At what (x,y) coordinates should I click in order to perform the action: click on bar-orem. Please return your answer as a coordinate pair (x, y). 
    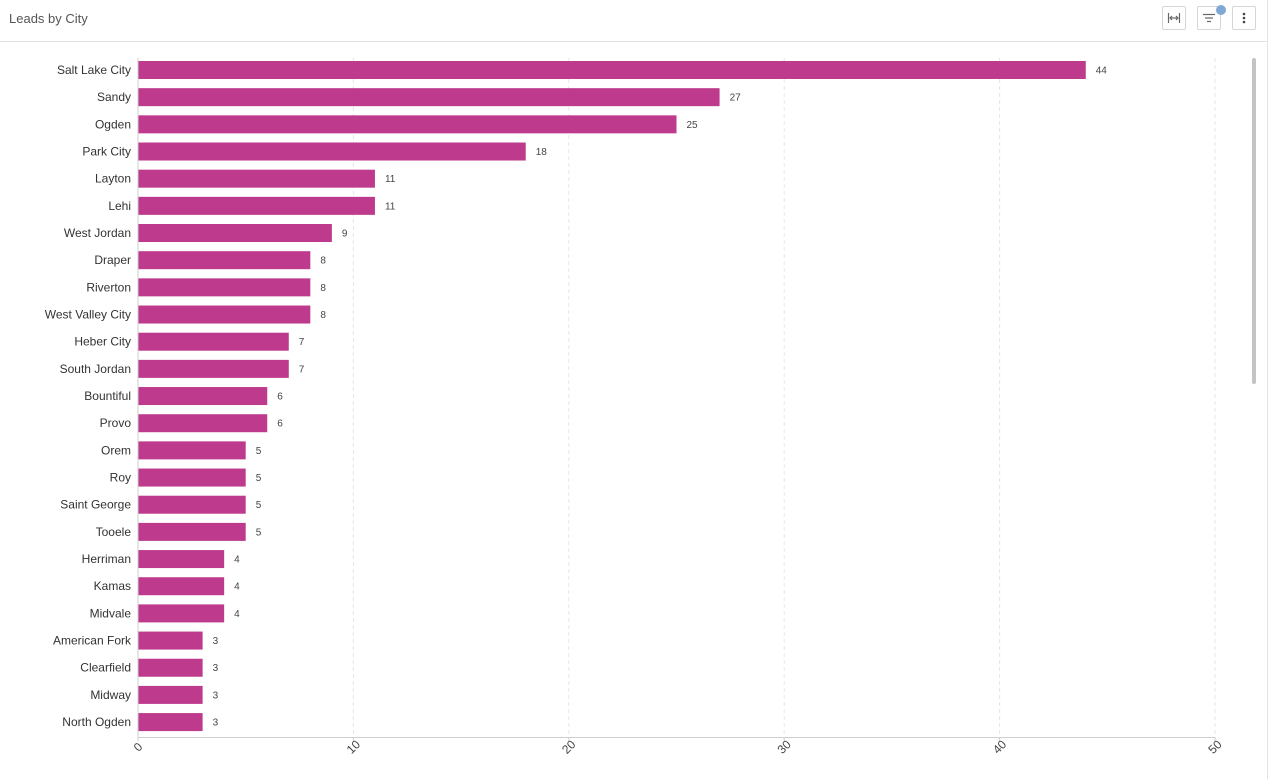
    Looking at the image, I should click on (192, 450).